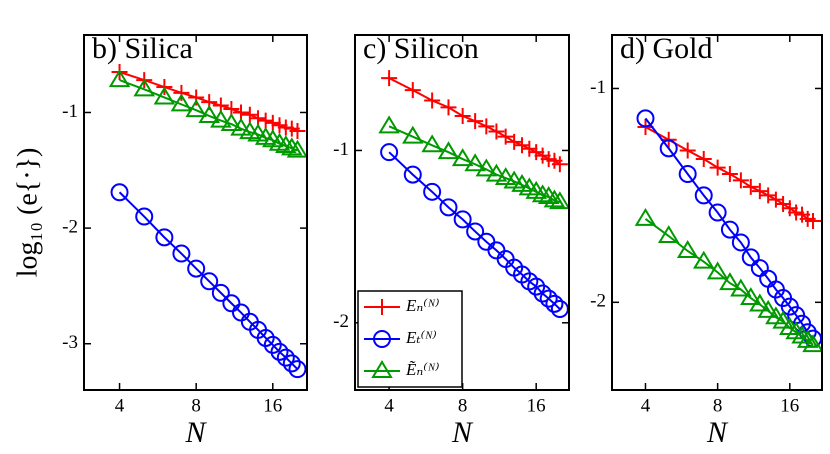  What do you see at coordinates (421, 337) in the screenshot?
I see `legend-label: Eₜ⁽ᴺ⁾` at bounding box center [421, 337].